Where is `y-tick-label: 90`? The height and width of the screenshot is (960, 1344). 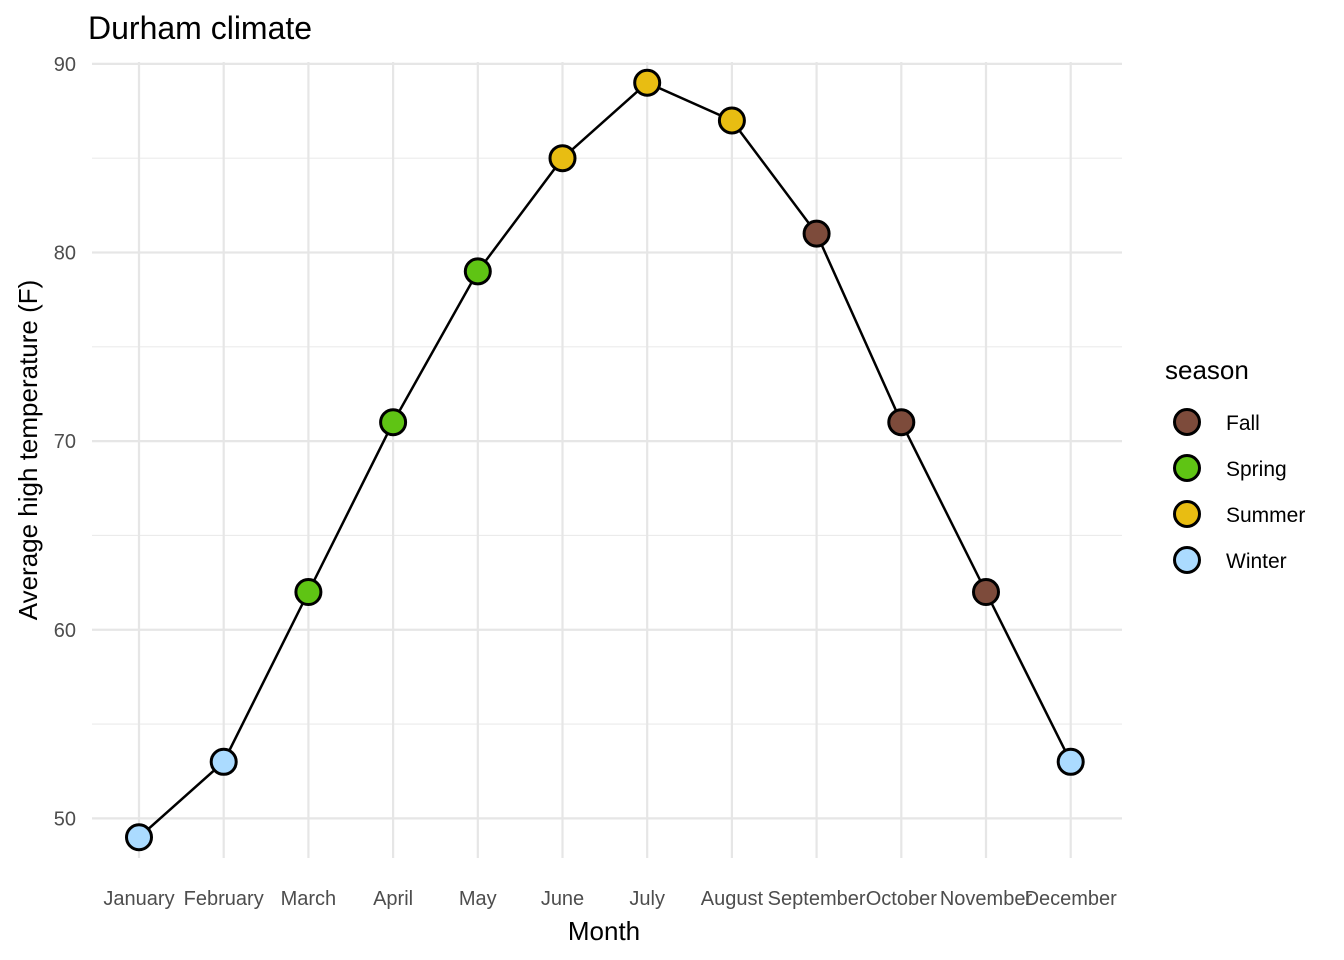 y-tick-label: 90 is located at coordinates (65, 65).